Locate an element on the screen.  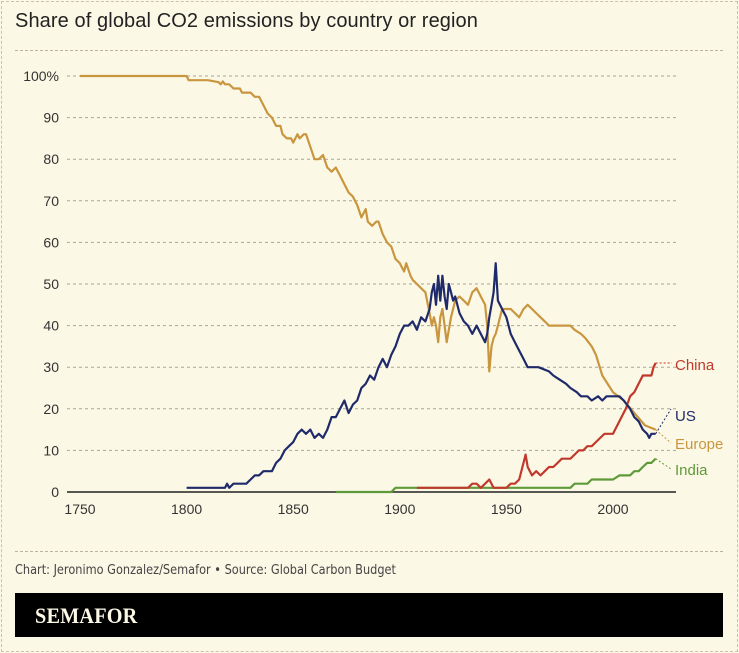
y-tick-label: 90 is located at coordinates (51, 118).